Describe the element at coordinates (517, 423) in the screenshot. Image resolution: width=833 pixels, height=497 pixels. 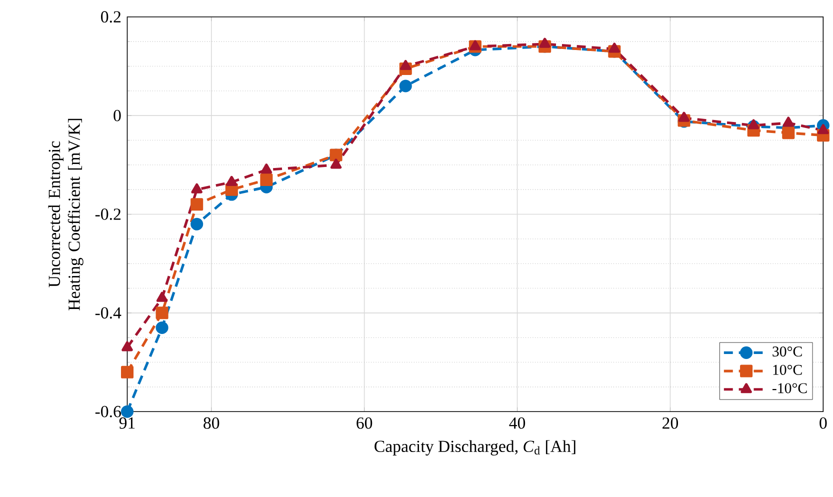
I see `x-tick-label: 40` at that location.